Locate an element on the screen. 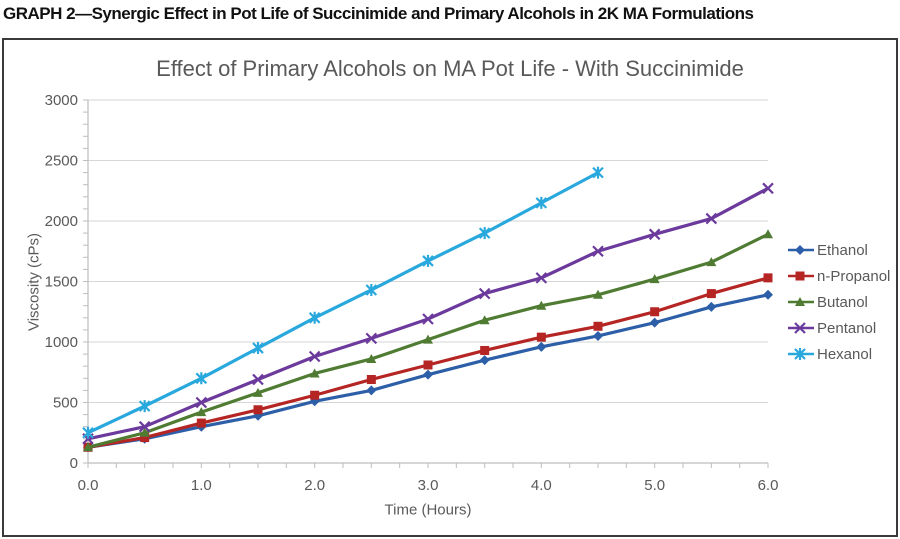  legend-label: Pentanol is located at coordinates (847, 328).